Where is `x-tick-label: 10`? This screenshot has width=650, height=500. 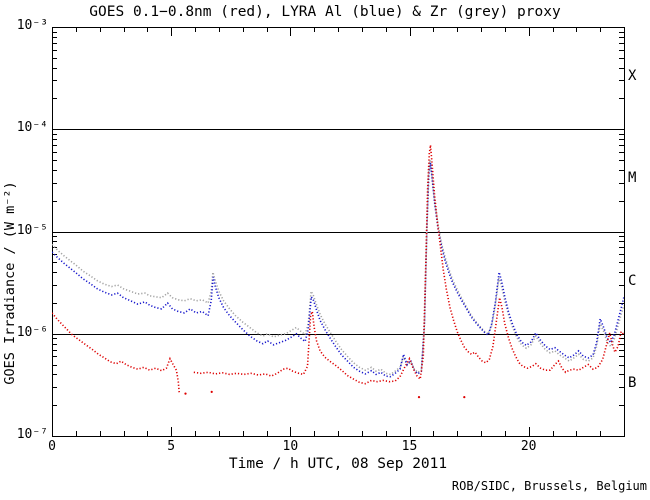 x-tick-label: 10 is located at coordinates (290, 446).